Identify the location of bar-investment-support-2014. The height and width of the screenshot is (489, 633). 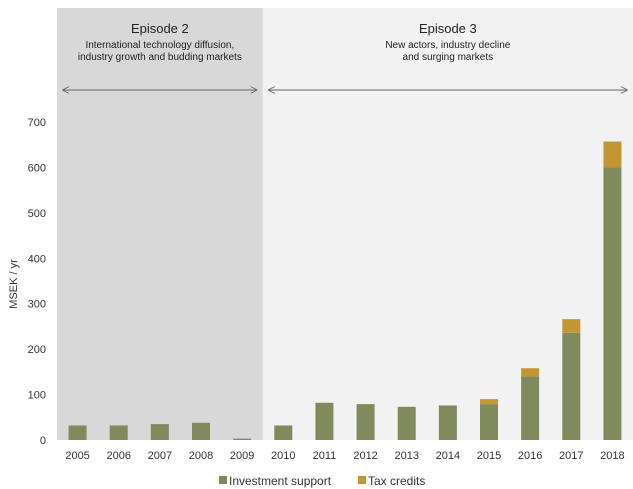
(448, 422).